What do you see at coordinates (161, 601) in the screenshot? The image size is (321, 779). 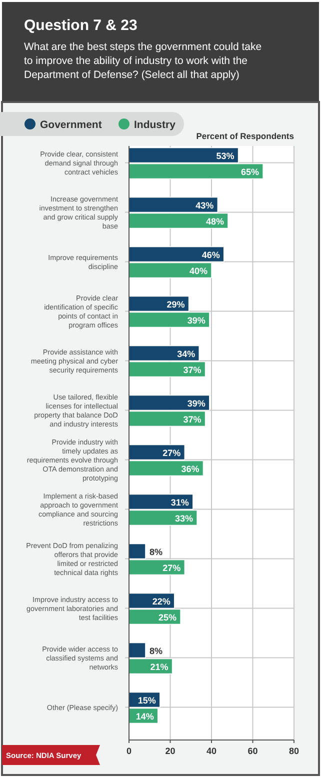 I see `data-label: 22%` at bounding box center [161, 601].